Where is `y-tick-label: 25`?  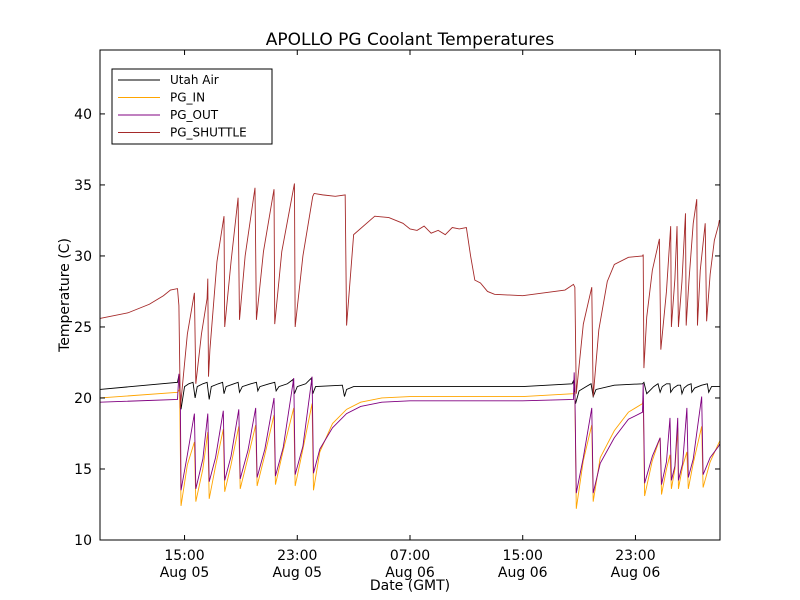
y-tick-label: 25 is located at coordinates (83, 328).